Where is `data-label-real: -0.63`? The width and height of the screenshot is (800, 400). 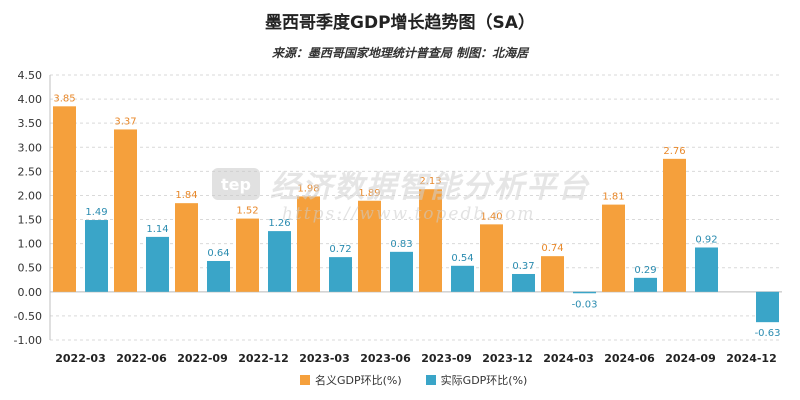 data-label-real: -0.63 is located at coordinates (768, 333).